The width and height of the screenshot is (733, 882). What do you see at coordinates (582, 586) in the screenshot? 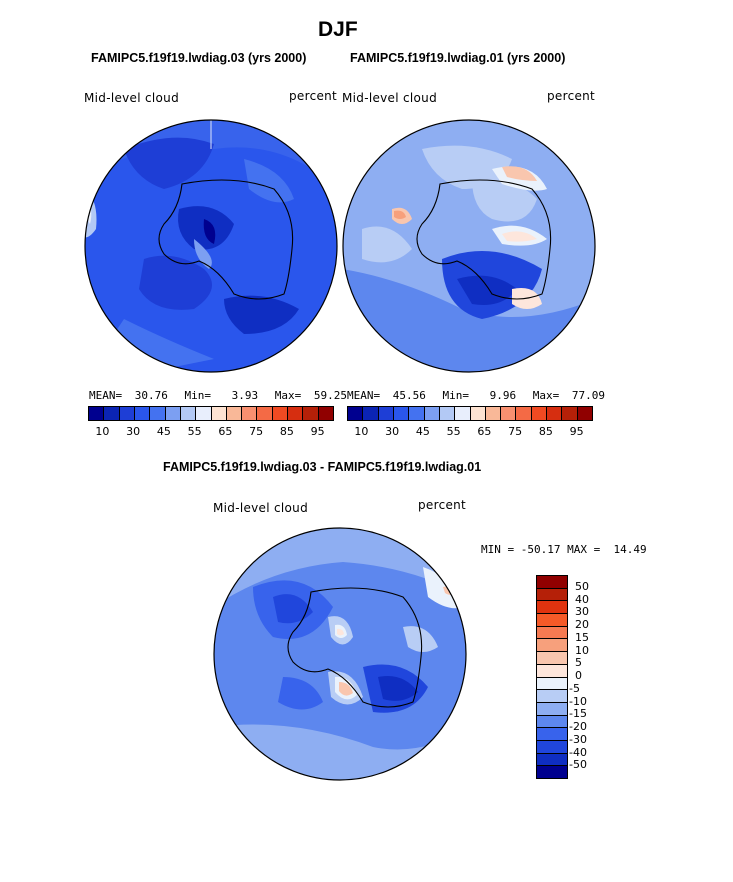
I see `colorbar-tick-label: 50` at bounding box center [582, 586].